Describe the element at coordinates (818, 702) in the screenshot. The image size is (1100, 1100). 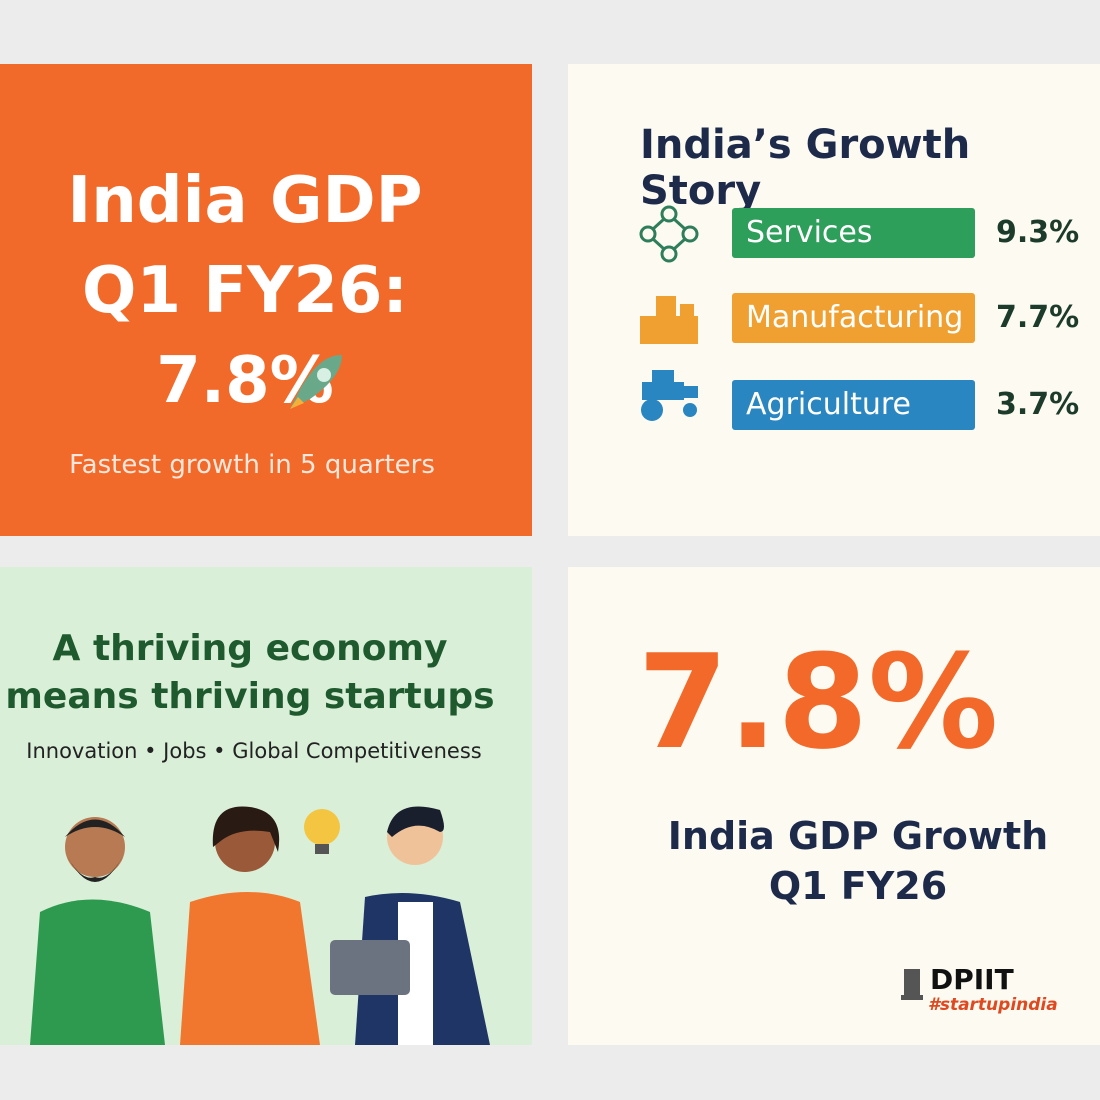
I see `big-number: 7.8%` at that location.